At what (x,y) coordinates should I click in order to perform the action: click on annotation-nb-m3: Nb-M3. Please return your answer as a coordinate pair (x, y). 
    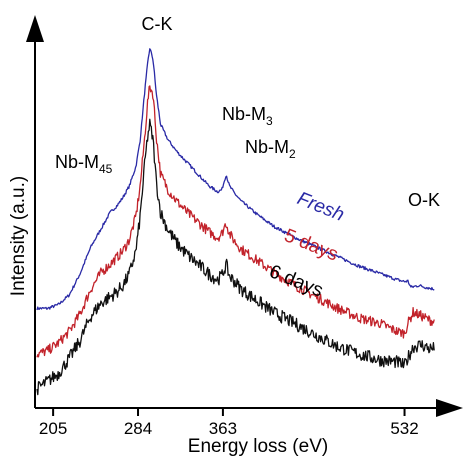
    Looking at the image, I should click on (247, 116).